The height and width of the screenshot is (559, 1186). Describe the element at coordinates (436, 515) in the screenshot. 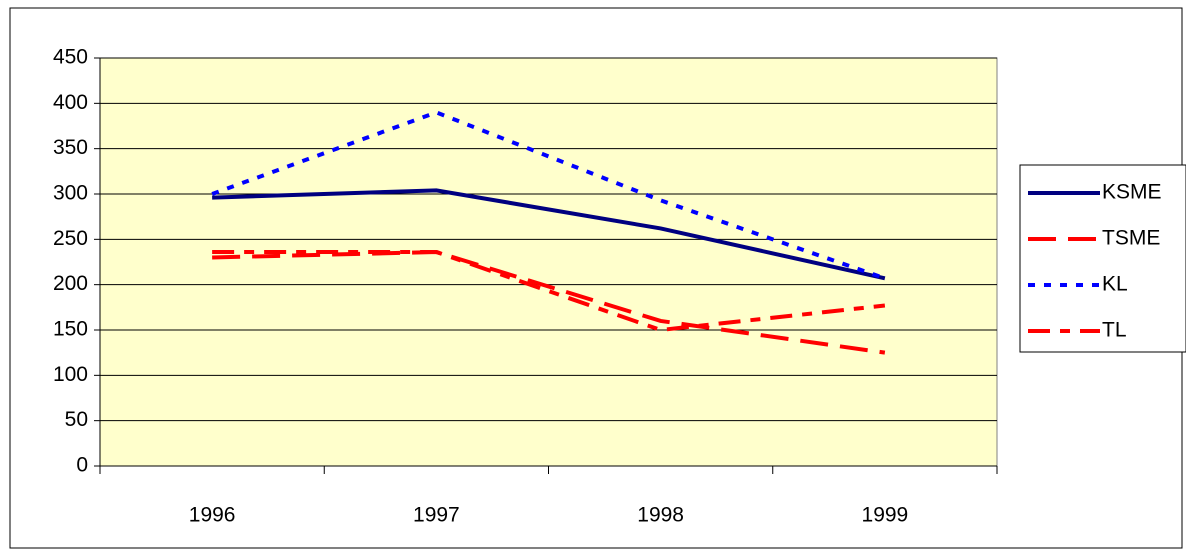

I see `x-tick-label: 1997` at that location.